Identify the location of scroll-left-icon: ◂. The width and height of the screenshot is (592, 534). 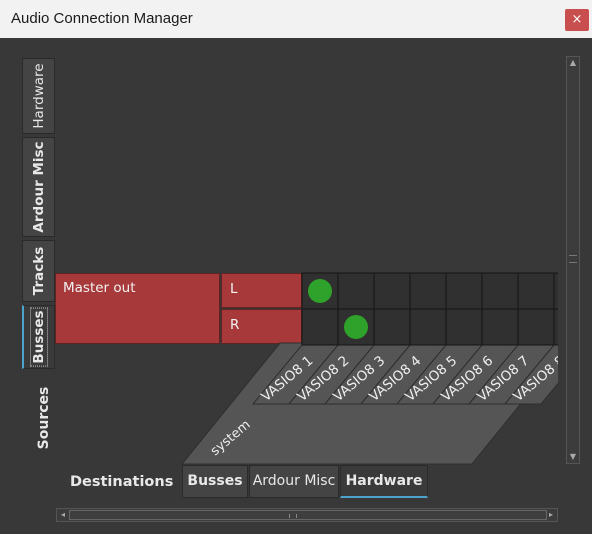
(62, 514).